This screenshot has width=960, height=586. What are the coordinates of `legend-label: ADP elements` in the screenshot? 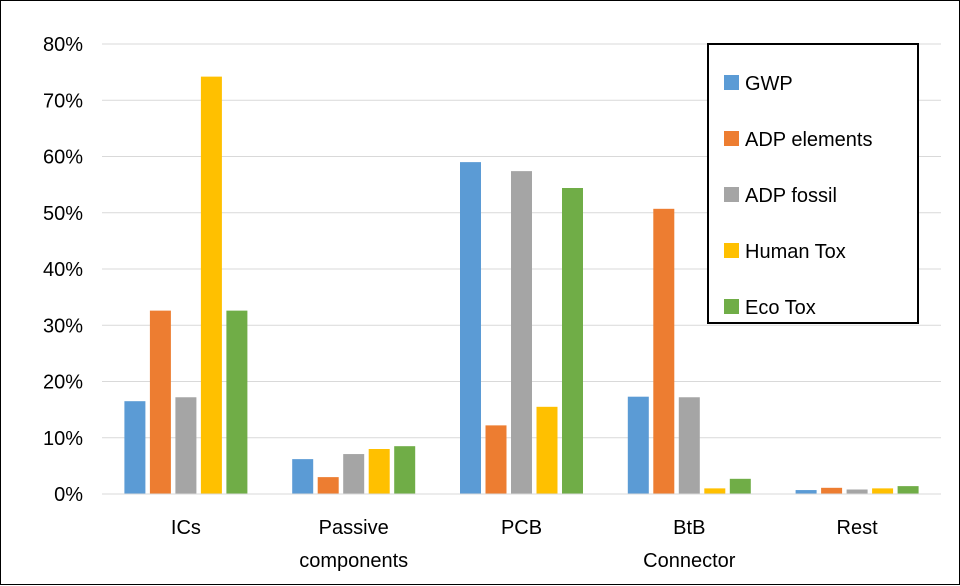 It's located at (808, 140).